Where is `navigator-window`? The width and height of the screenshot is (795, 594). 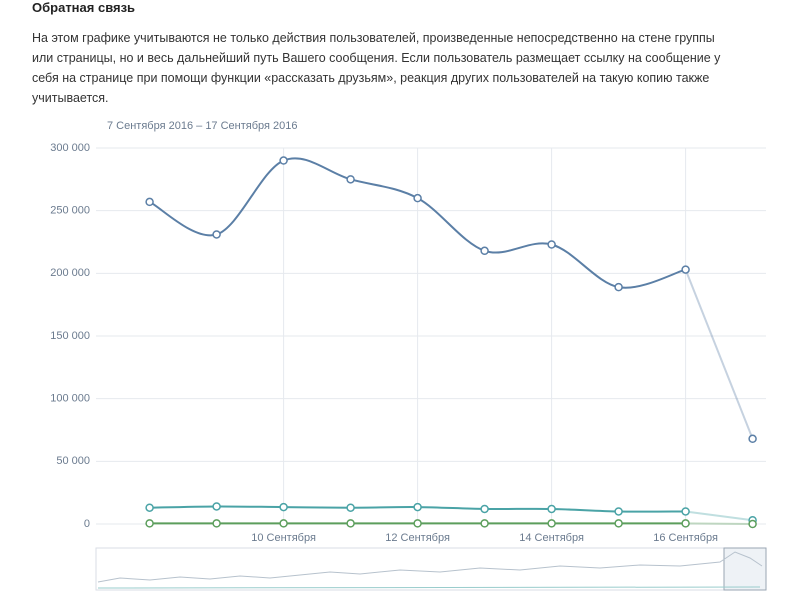 navigator-window is located at coordinates (745, 569).